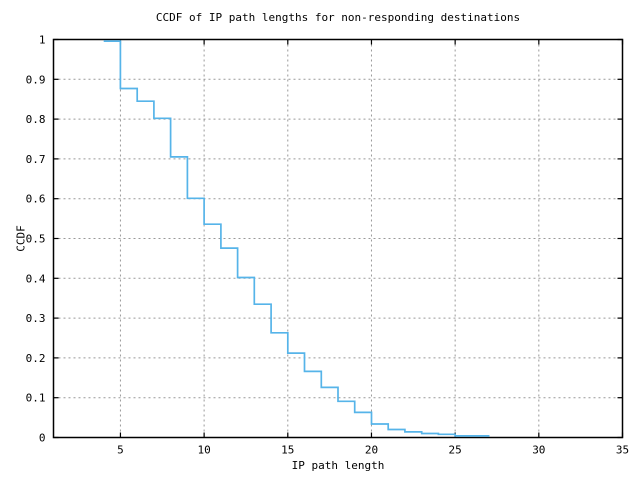 This screenshot has width=640, height=480. I want to click on y-tick-label: 1, so click(42, 40).